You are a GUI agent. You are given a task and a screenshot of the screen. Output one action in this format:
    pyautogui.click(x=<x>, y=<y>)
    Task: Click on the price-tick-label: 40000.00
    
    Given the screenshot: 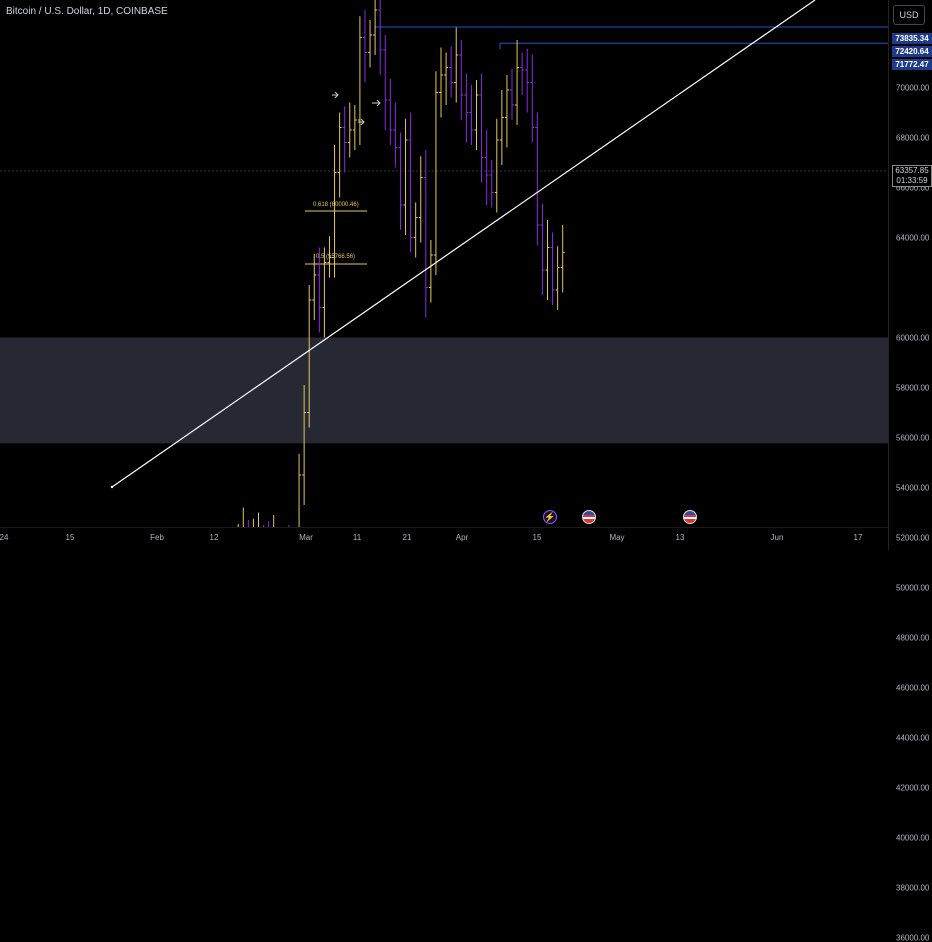 What is the action you would take?
    pyautogui.click(x=913, y=837)
    